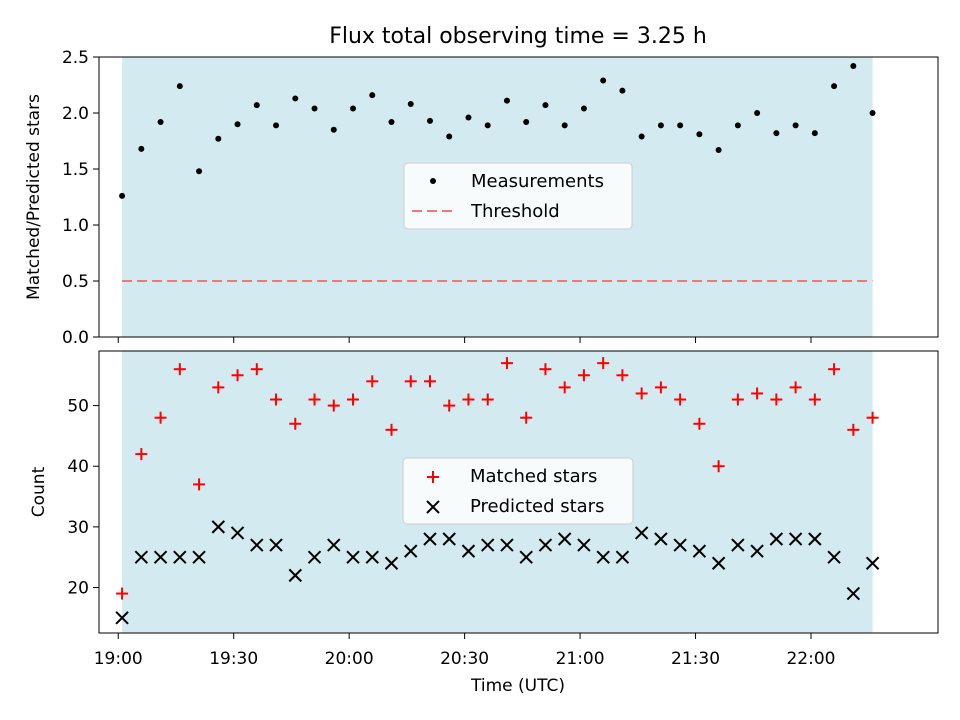  What do you see at coordinates (518, 36) in the screenshot?
I see `chart-title: Flux total observing time = 3.25 h` at bounding box center [518, 36].